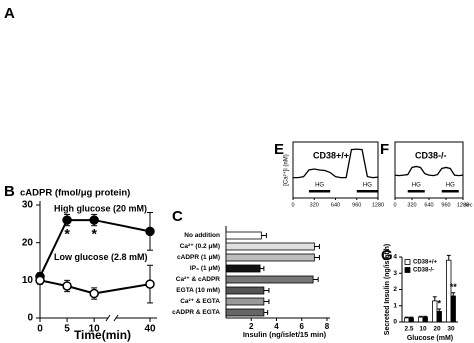  Describe the element at coordinates (384, 149) in the screenshot. I see `panel-label: F` at that location.